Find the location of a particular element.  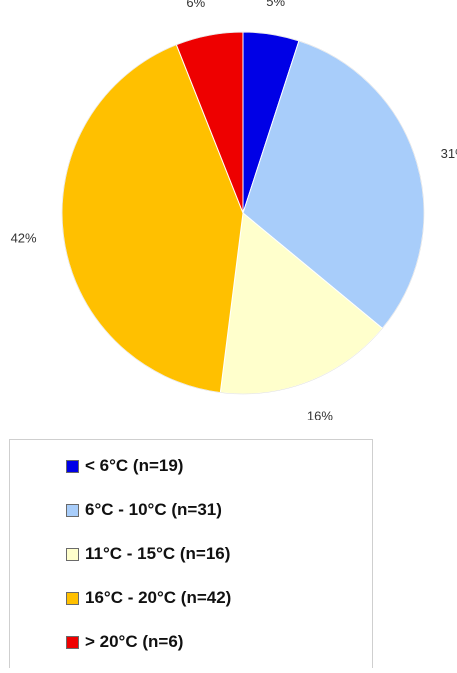

legend-label-1: < 6°C (n=19) is located at coordinates (134, 465).